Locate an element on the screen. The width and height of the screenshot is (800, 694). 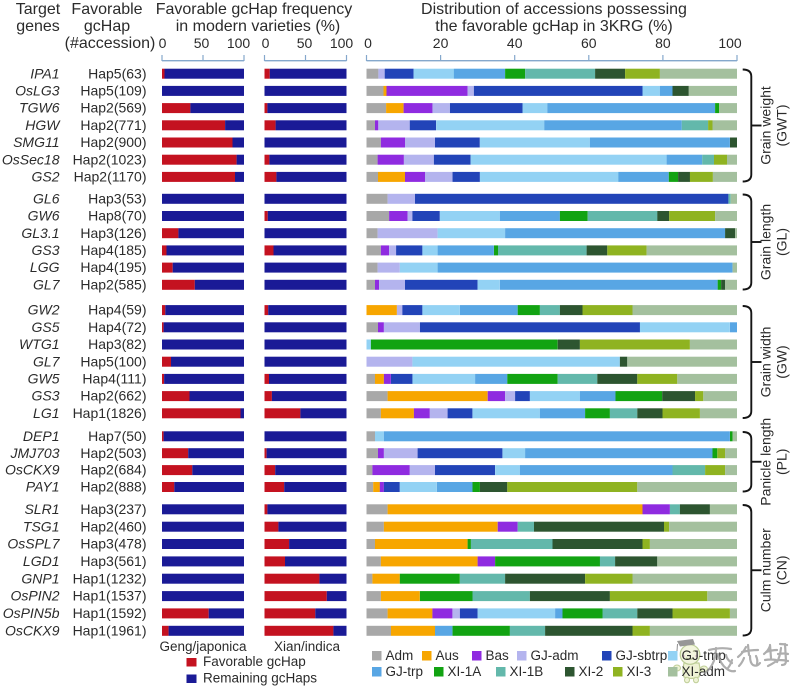
svg-text: GJ-sbtrp is located at coordinates (642, 655).